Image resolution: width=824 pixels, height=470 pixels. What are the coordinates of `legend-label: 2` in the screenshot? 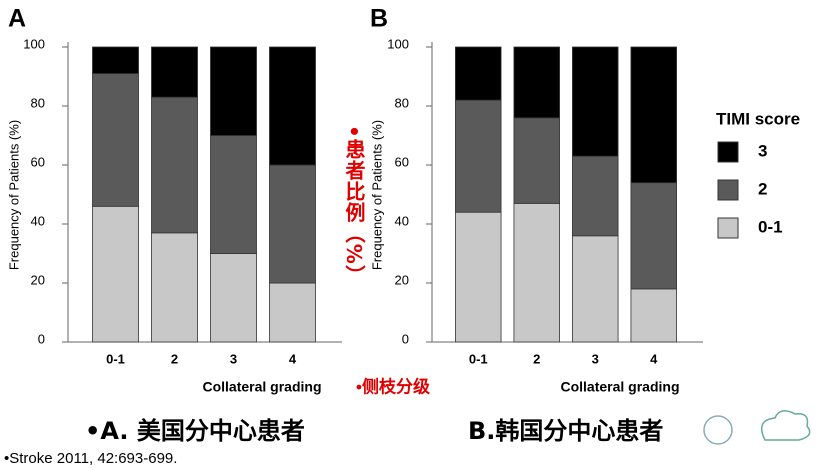 It's located at (762, 188).